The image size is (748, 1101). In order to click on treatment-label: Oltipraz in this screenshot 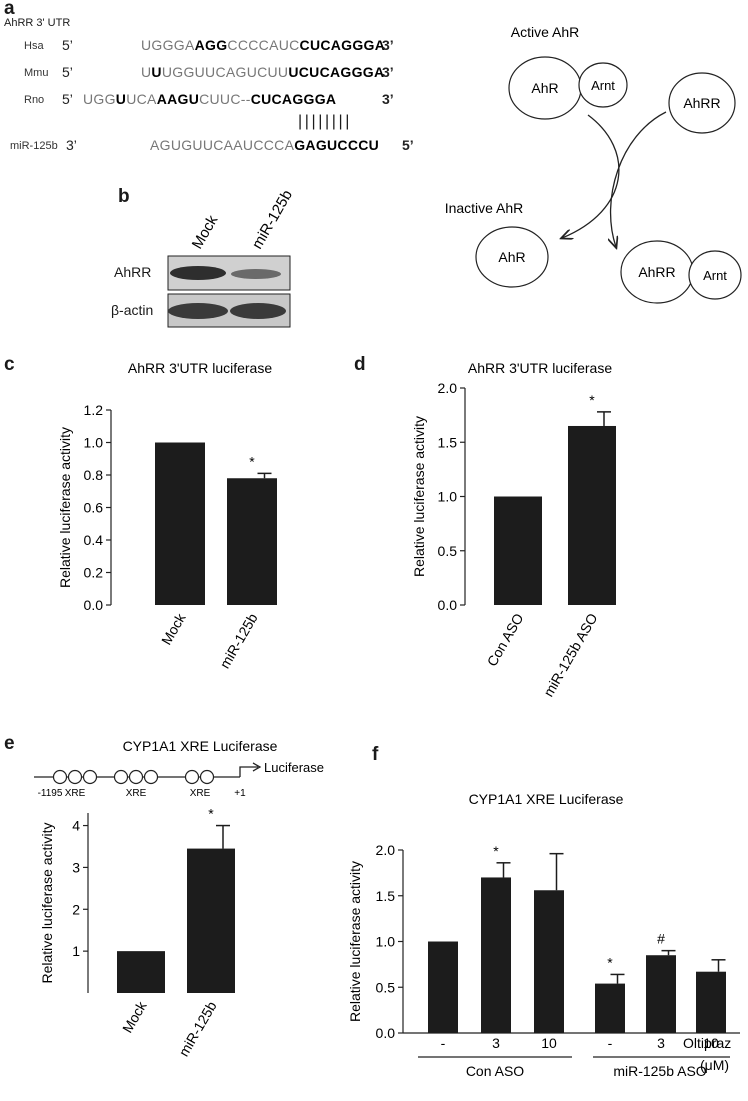, I will do `click(707, 1043)`.